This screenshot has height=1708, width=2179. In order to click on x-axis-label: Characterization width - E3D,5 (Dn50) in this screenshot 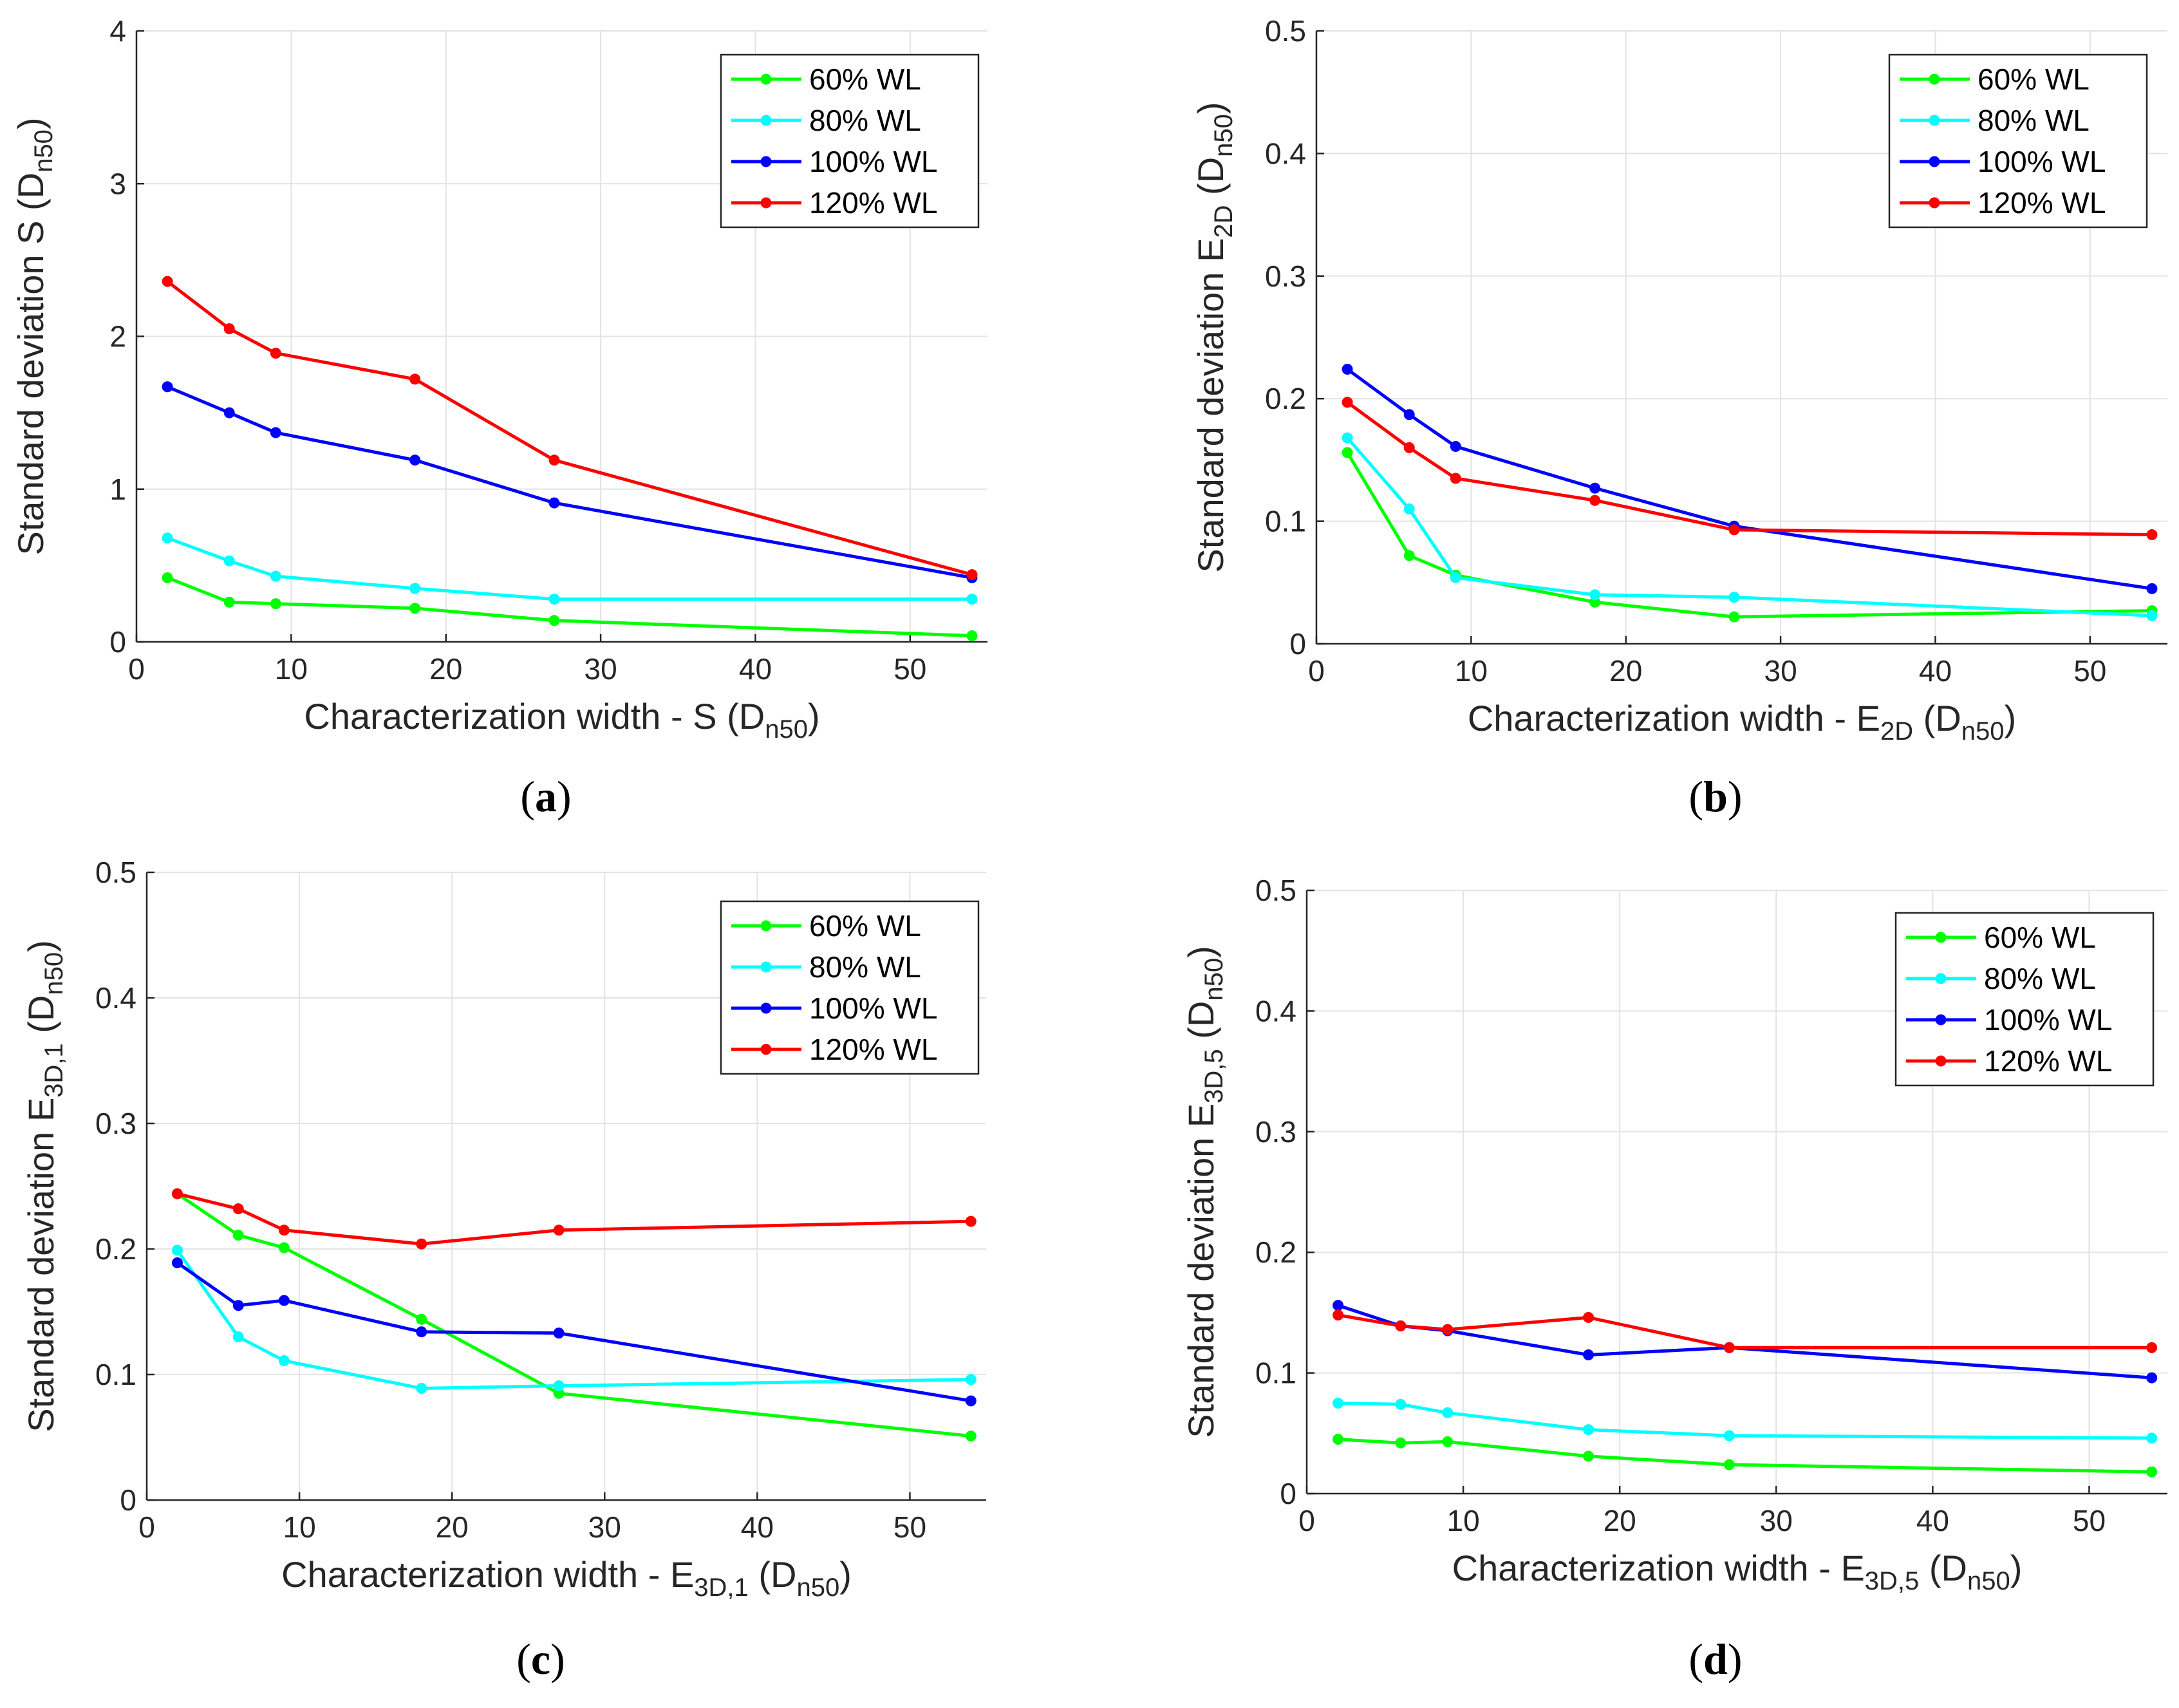, I will do `click(1737, 1571)`.